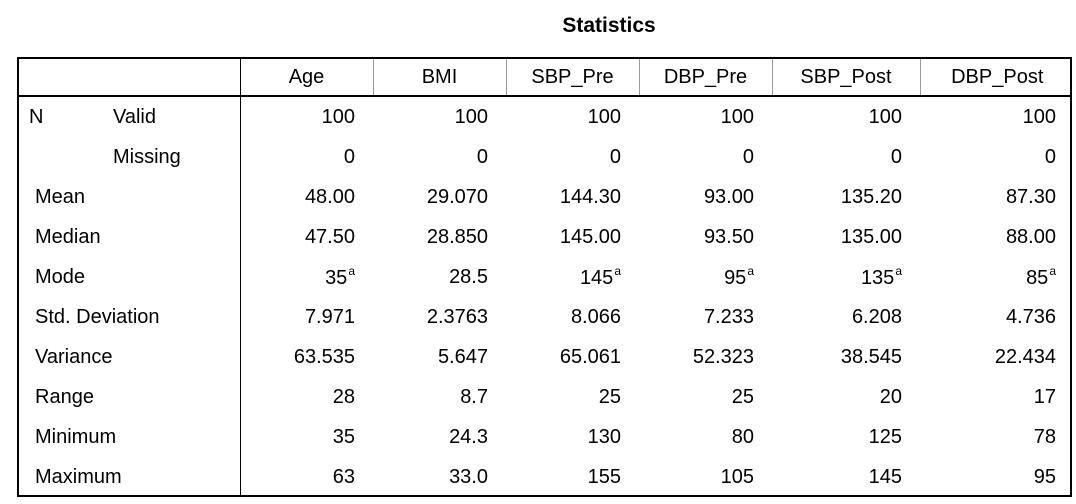 This screenshot has width=1076, height=504. I want to click on cell: 22.434, so click(995, 357).